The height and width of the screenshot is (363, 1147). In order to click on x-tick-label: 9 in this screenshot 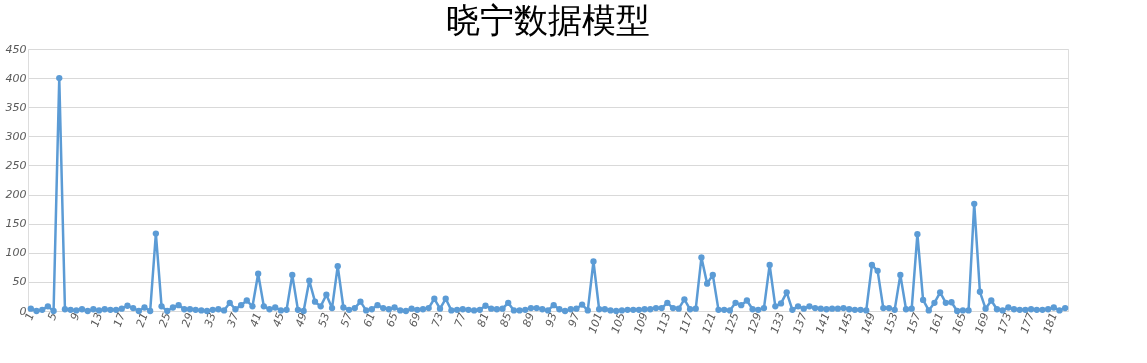, I will do `click(75, 317)`.